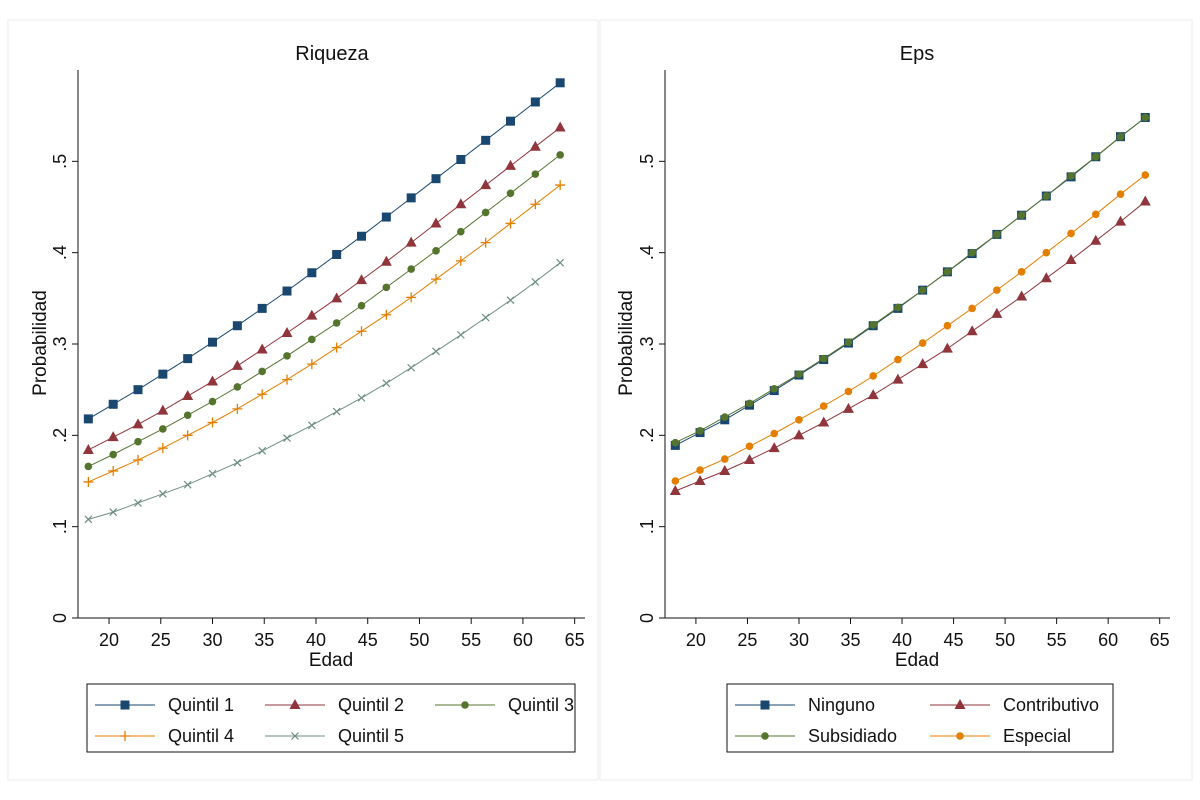 This screenshot has height=800, width=1200. What do you see at coordinates (316, 640) in the screenshot?
I see `x-tick-label: 40` at bounding box center [316, 640].